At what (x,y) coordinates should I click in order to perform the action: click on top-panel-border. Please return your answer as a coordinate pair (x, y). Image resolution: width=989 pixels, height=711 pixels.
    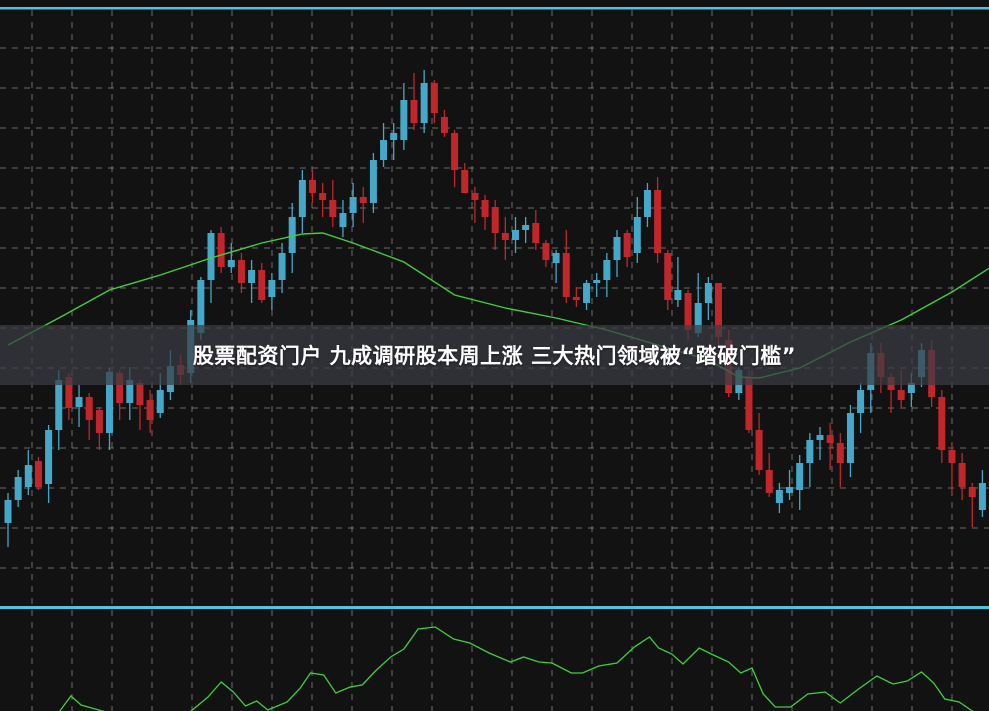
    Looking at the image, I should click on (494, 8).